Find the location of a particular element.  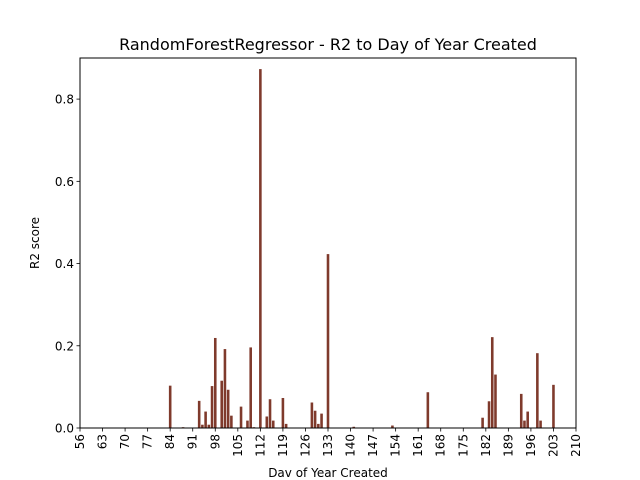

x-tick-label: 196 is located at coordinates (531, 445).